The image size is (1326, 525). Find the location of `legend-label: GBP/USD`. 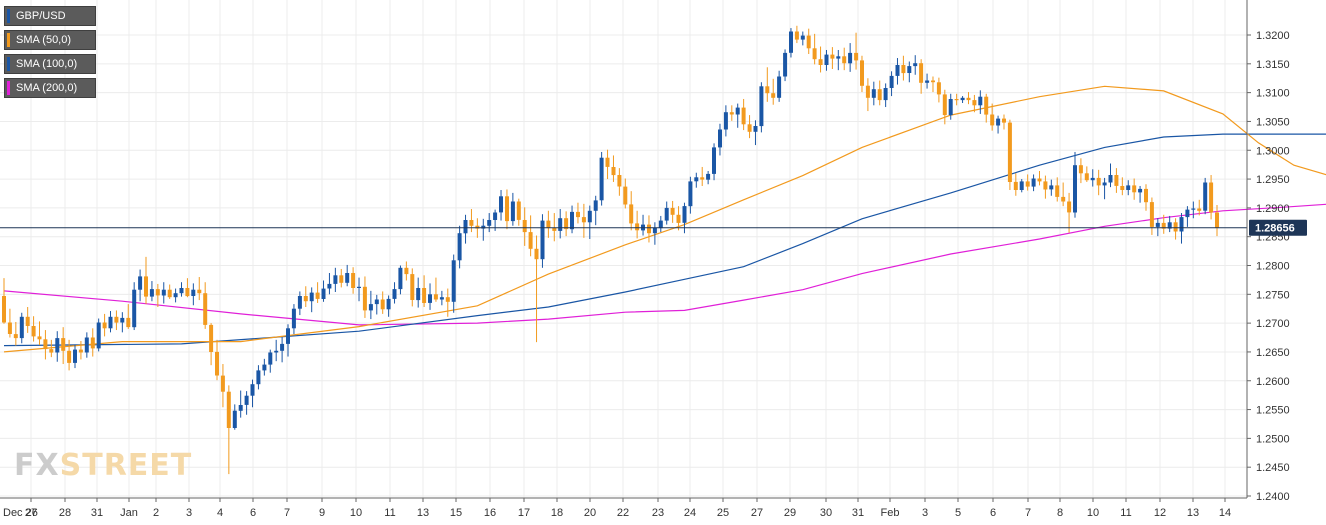

legend-label: GBP/USD is located at coordinates (41, 16).